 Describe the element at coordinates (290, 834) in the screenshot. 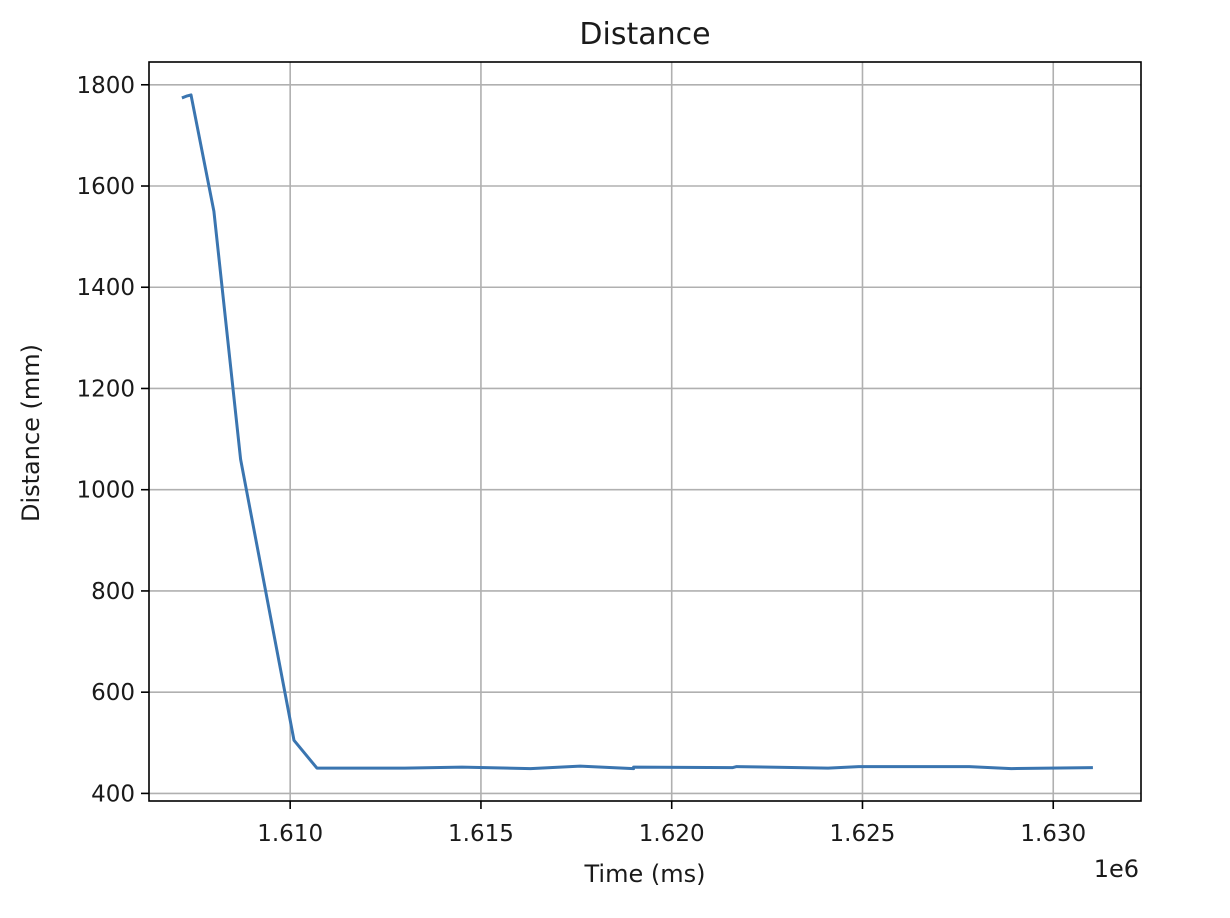

I see `x-tick-label: 1.610` at that location.